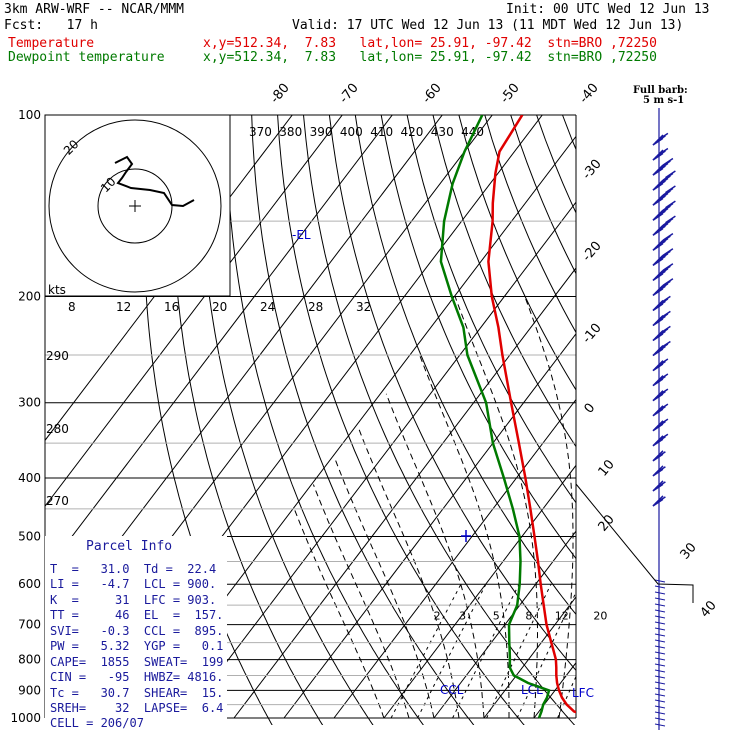  I want to click on pressure-tick-label: 800, so click(29, 660).